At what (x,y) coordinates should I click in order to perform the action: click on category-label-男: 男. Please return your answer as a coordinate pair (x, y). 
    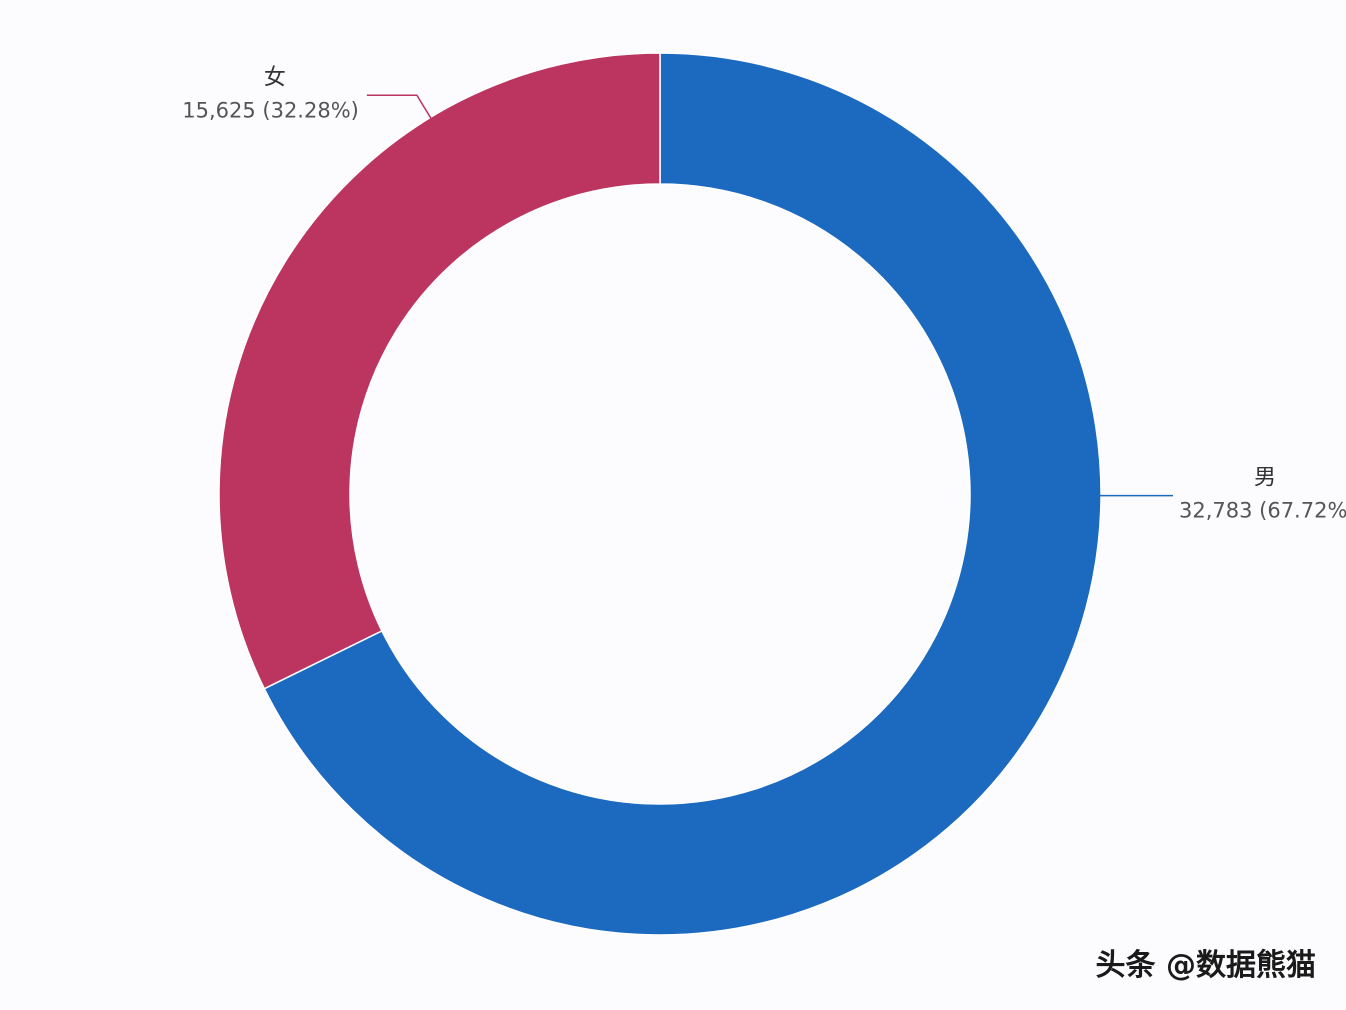
    Looking at the image, I should click on (1265, 478).